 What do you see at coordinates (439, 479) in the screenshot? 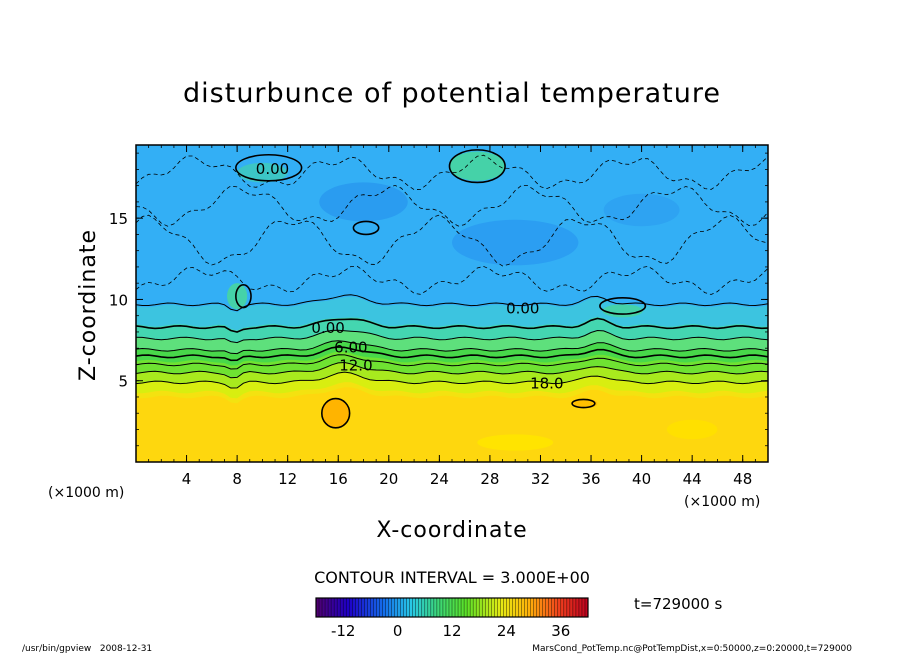
I see `x-tick-label: 24` at bounding box center [439, 479].